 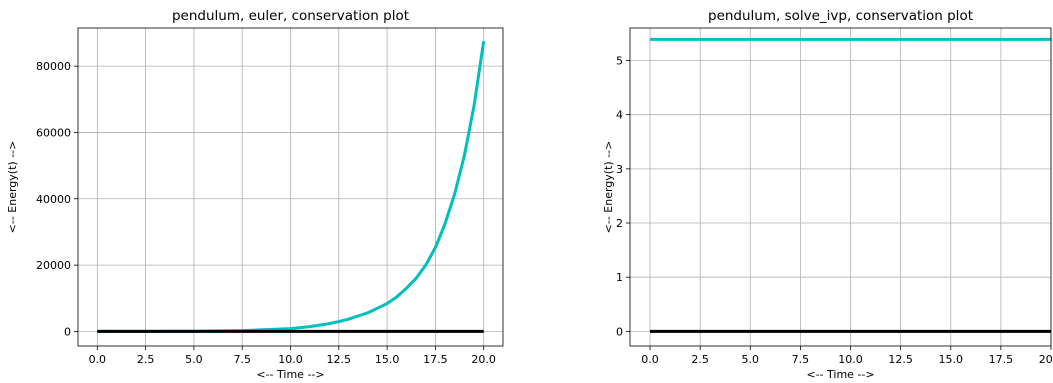 What do you see at coordinates (1001, 359) in the screenshot?
I see `chart-2-x-tick-label-7: 17.5` at bounding box center [1001, 359].